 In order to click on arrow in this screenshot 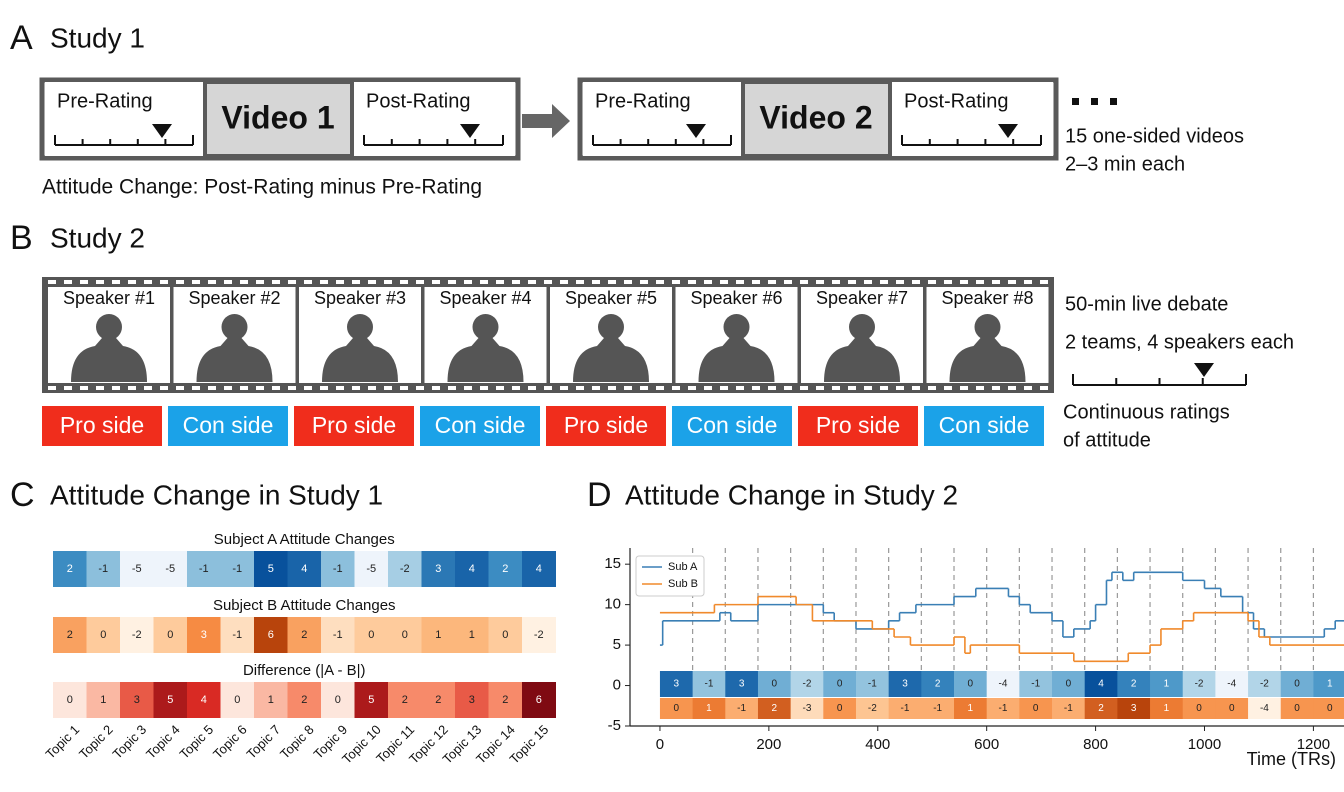, I will do `click(546, 121)`.